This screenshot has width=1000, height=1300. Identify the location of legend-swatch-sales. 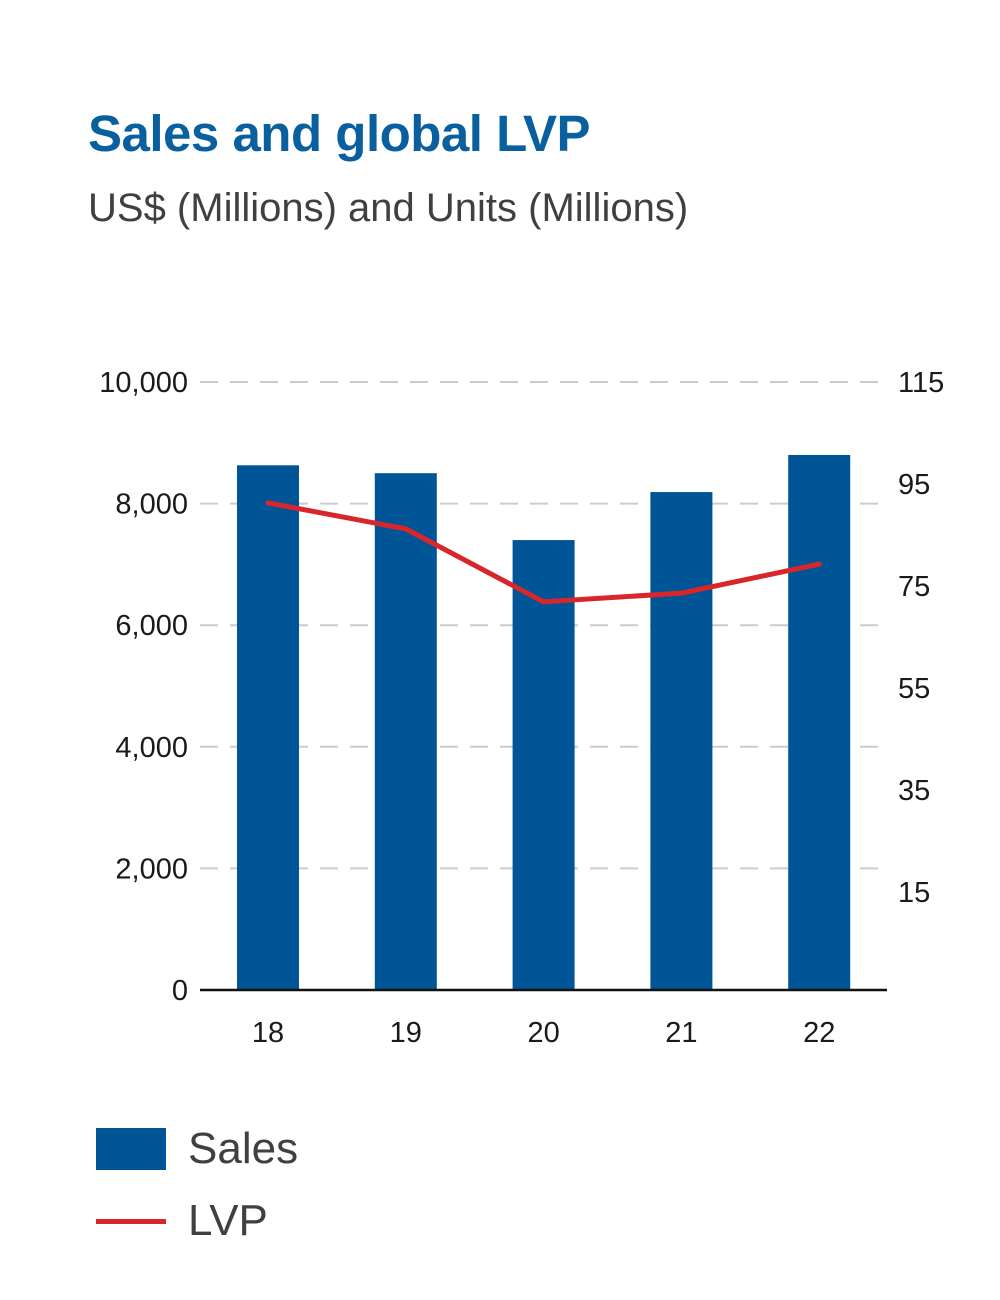
(131, 1149).